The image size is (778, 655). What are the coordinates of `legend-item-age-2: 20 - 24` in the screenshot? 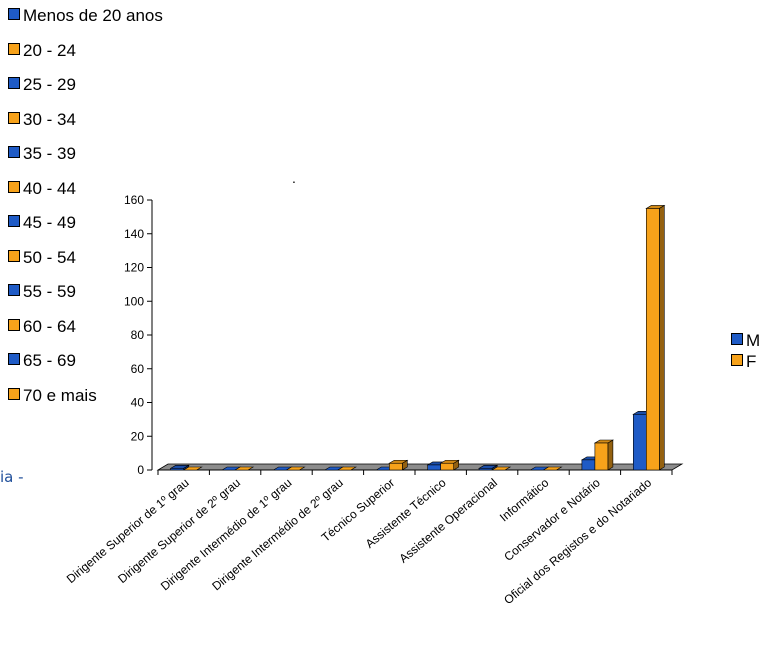 It's located at (42, 51).